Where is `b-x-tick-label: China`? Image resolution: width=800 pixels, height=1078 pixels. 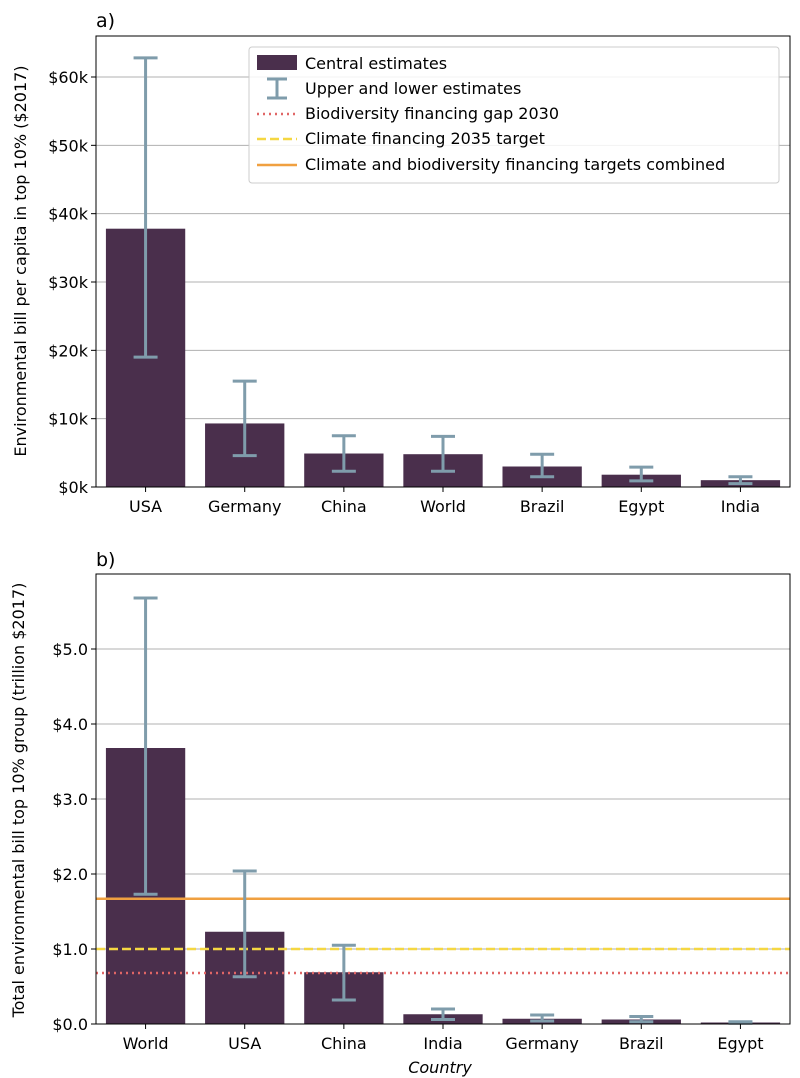 b-x-tick-label: China is located at coordinates (344, 1043).